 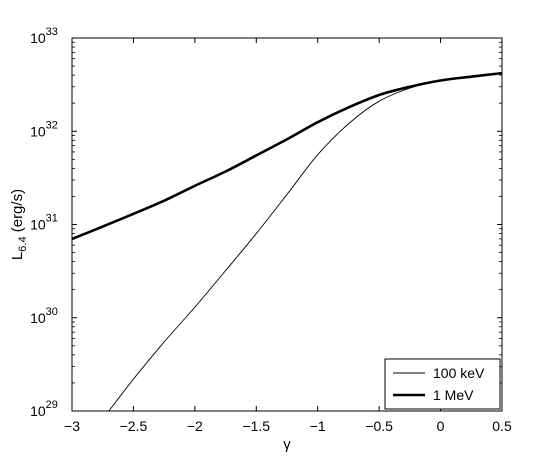 I want to click on x-tick-label: −0.5, so click(x=379, y=426).